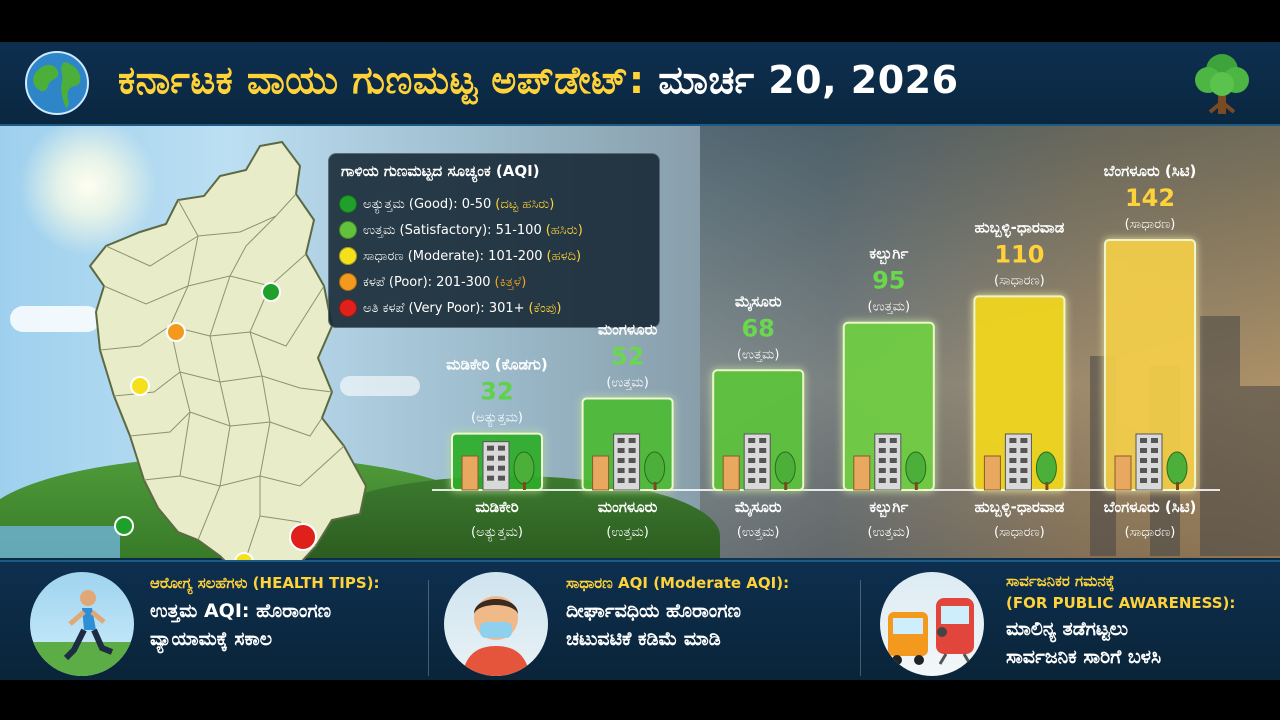  Describe the element at coordinates (1150, 171) in the screenshot. I see `top-label-5: ಬೆಂಗಳೂರು (ಸಿಟಿ)` at that location.